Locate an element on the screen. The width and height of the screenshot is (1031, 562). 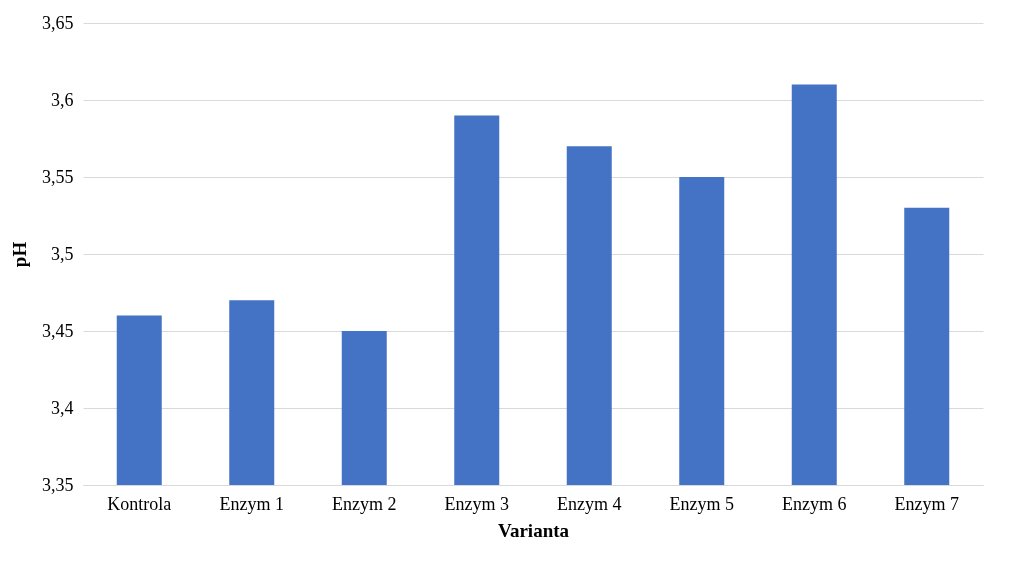
y-tick-label: 3,4 is located at coordinates (62, 407).